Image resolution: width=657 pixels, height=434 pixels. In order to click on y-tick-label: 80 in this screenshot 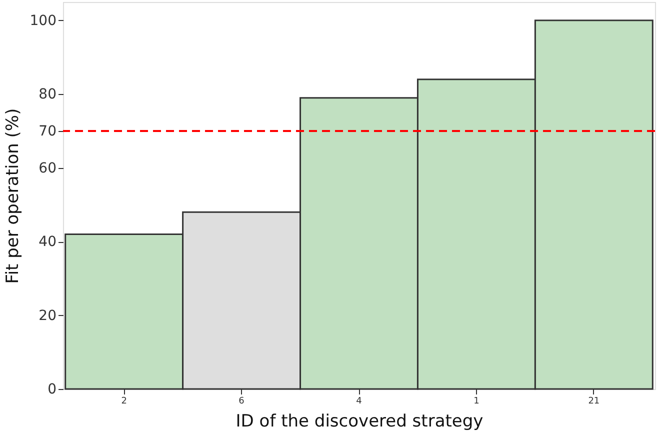, I will do `click(47, 94)`.